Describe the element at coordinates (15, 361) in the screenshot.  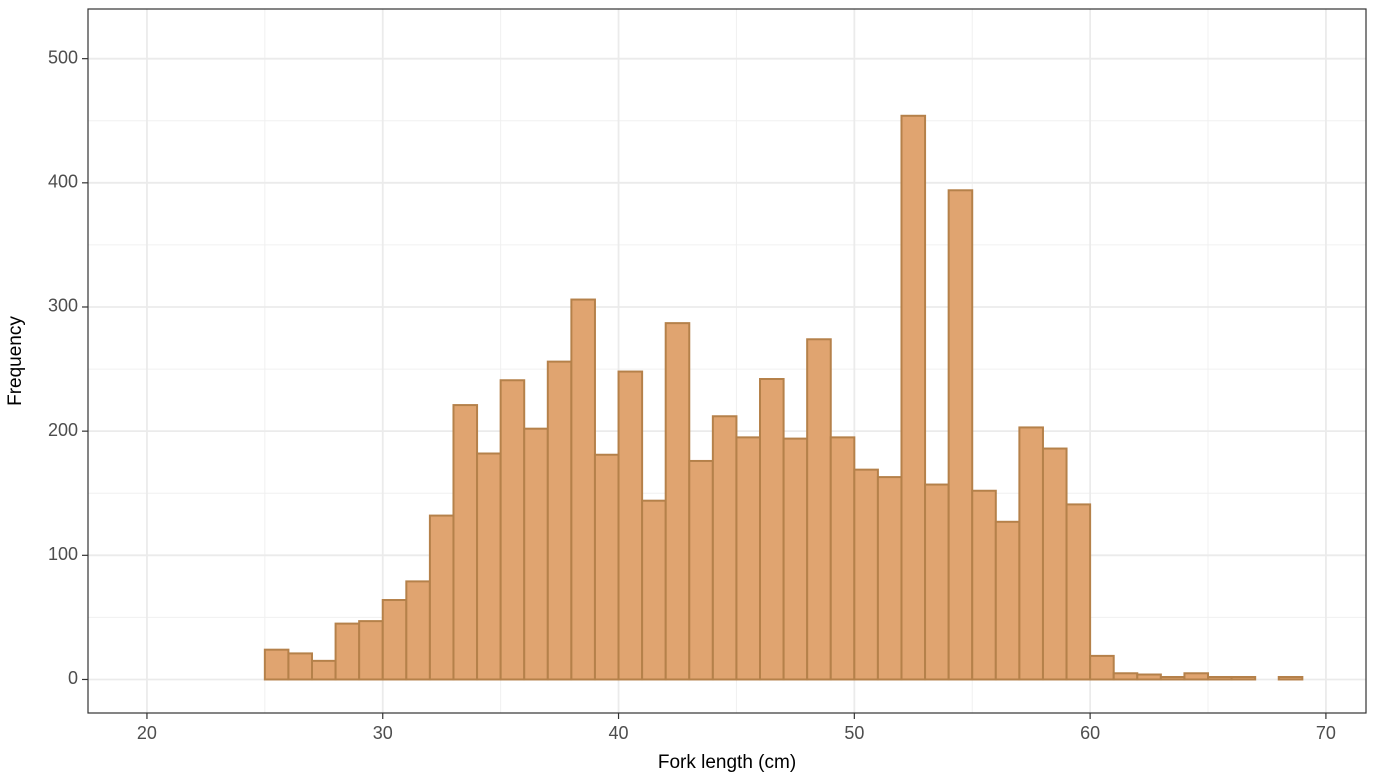
I see `y-axis-title: Frequency` at that location.